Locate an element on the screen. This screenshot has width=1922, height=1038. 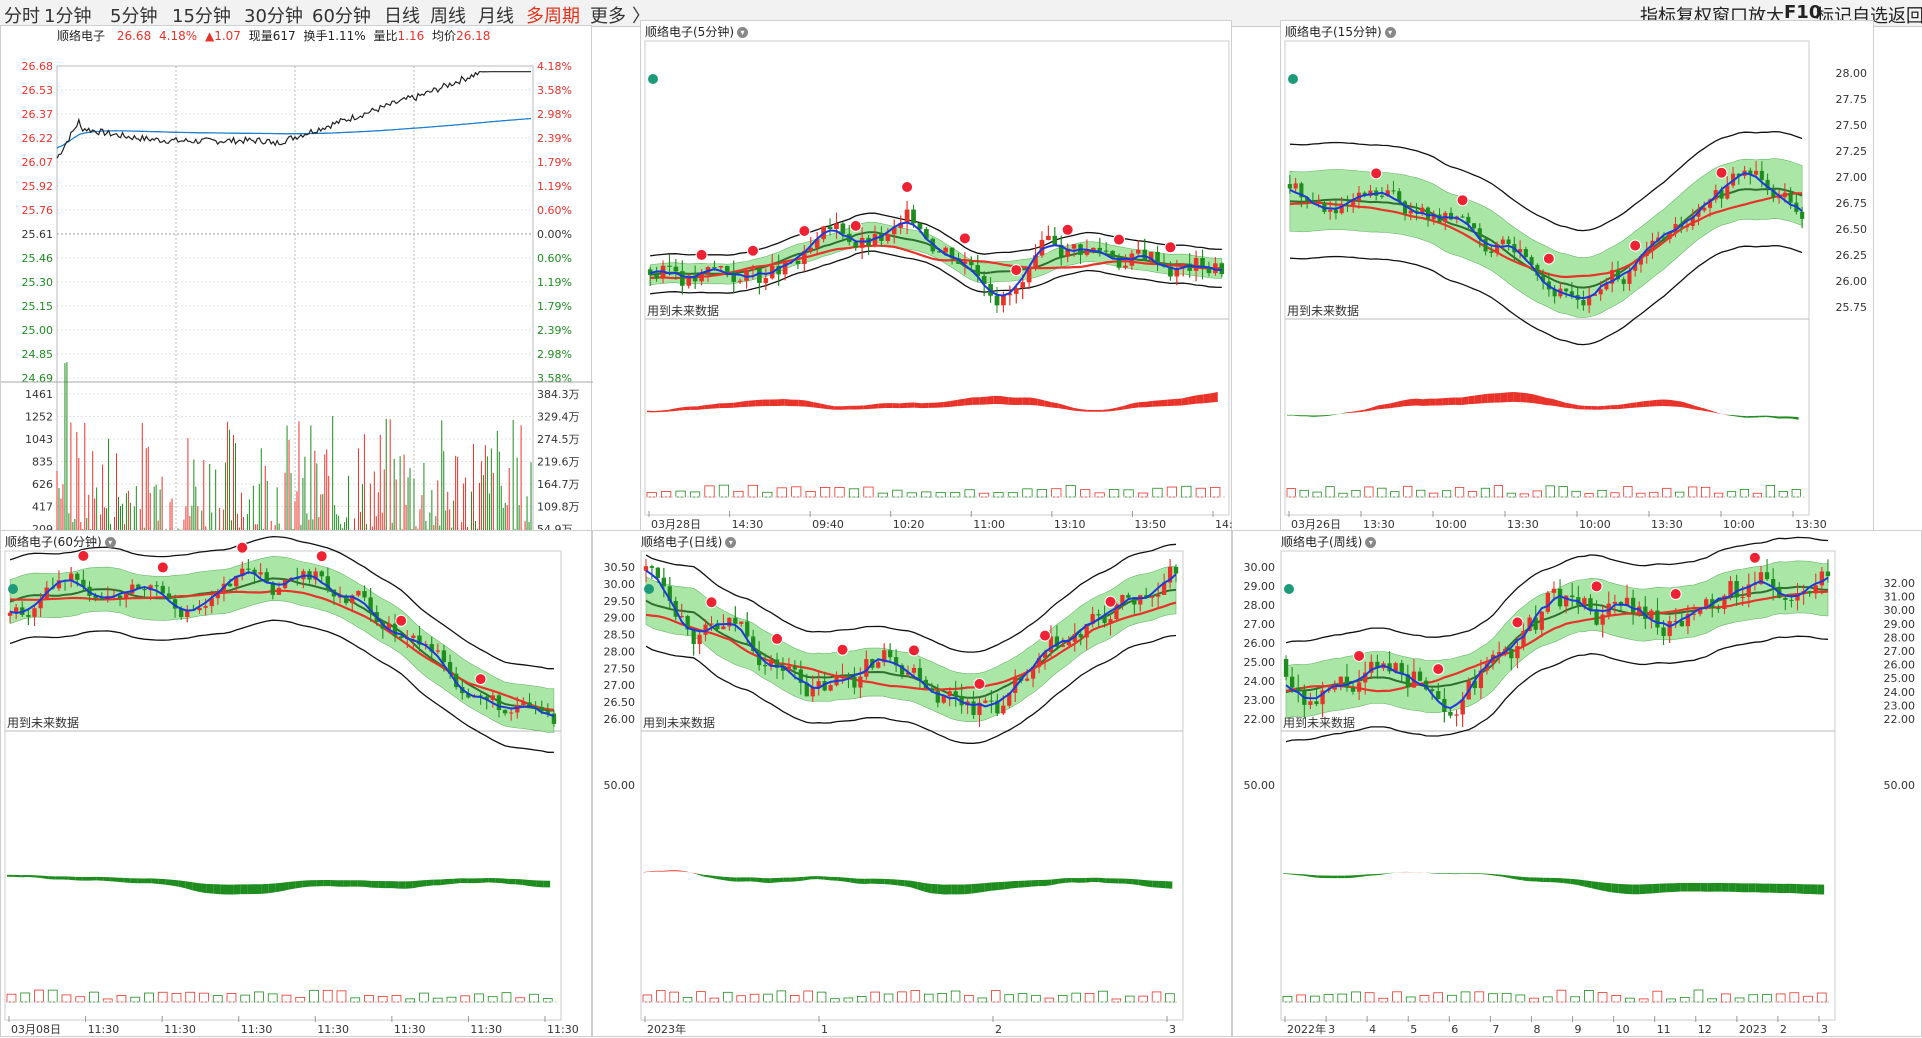
price-axis-label: 25.46 is located at coordinates (38, 258).